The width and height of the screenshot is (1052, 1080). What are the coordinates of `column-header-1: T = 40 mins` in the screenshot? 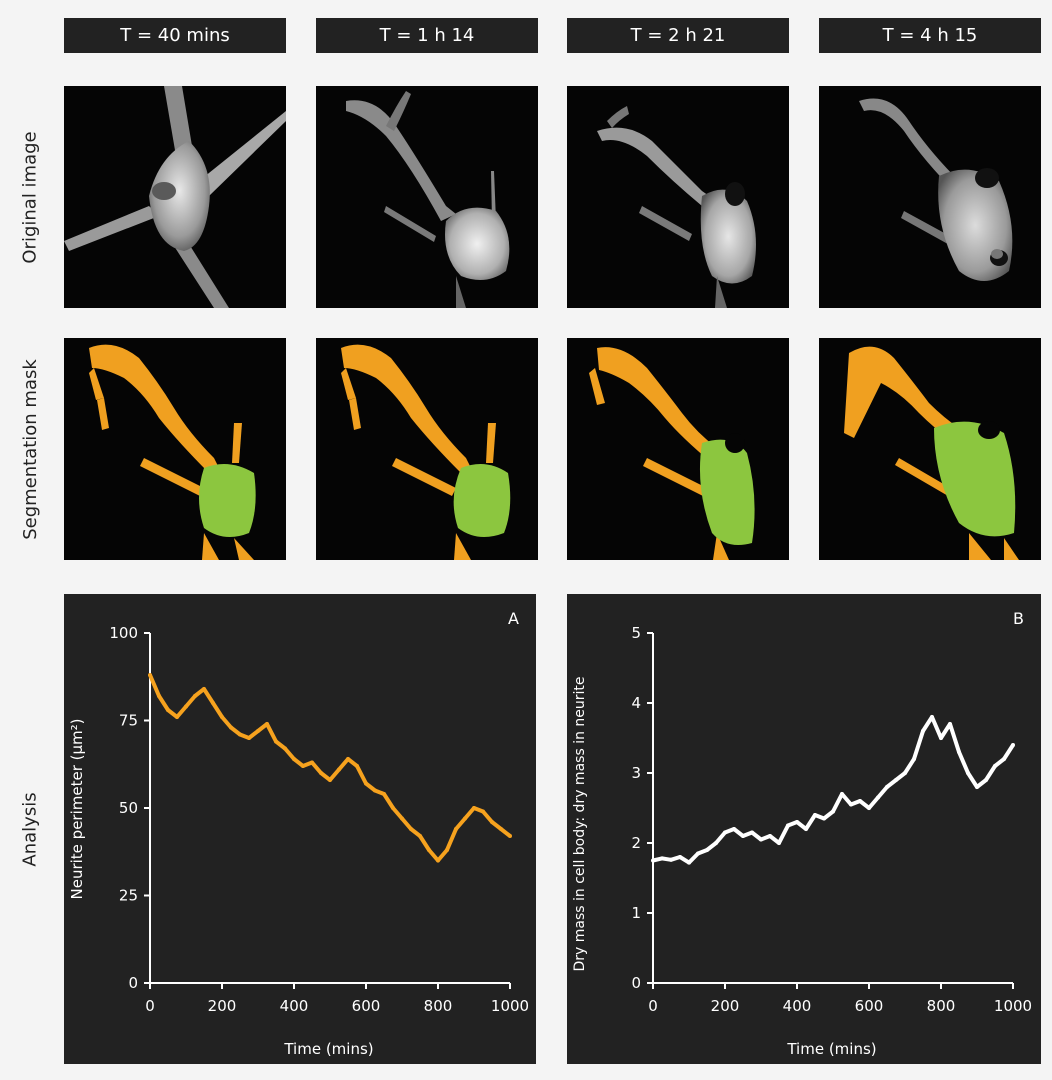 It's located at (175, 35).